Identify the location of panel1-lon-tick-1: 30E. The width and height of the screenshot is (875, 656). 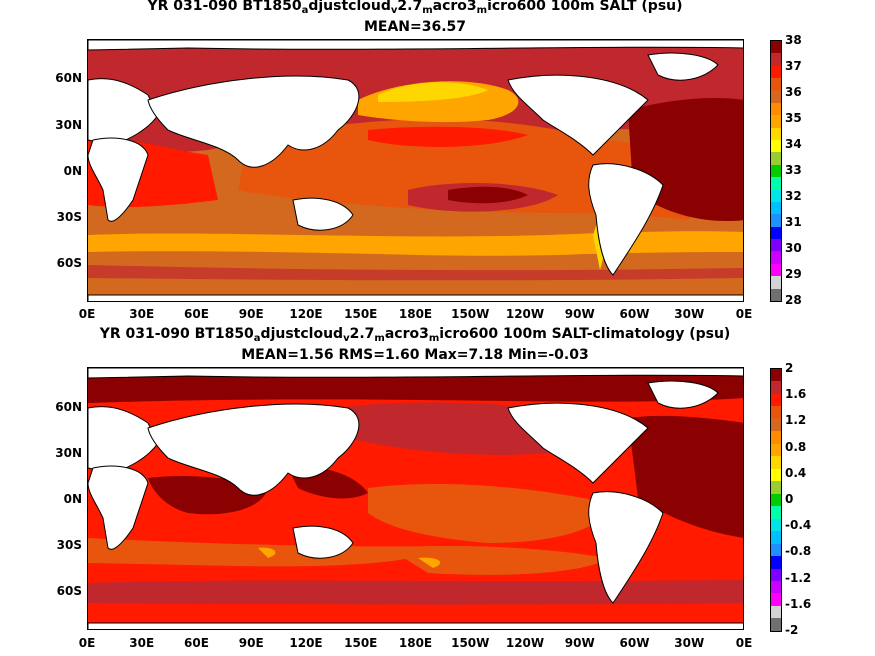
(142, 314).